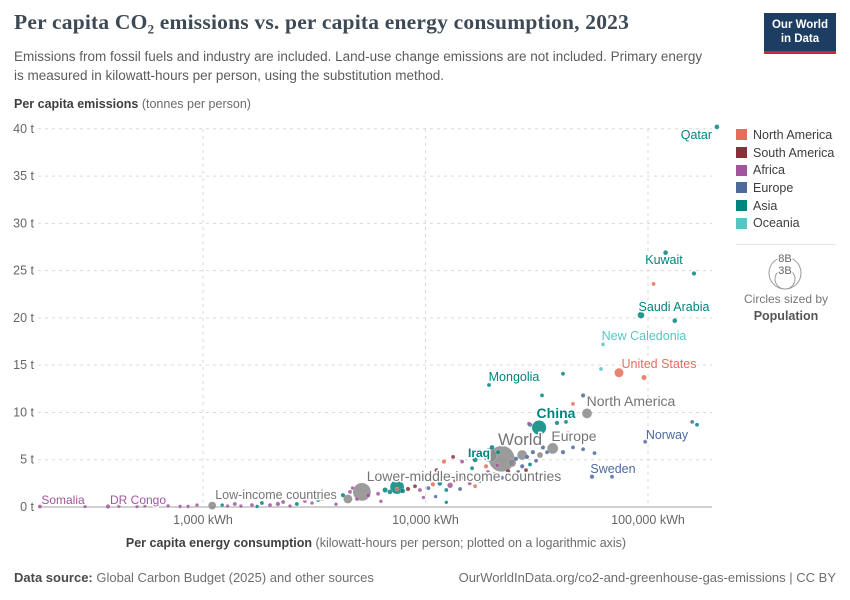 The height and width of the screenshot is (600, 850). Describe the element at coordinates (645, 442) in the screenshot. I see `scatter-point-norway` at that location.